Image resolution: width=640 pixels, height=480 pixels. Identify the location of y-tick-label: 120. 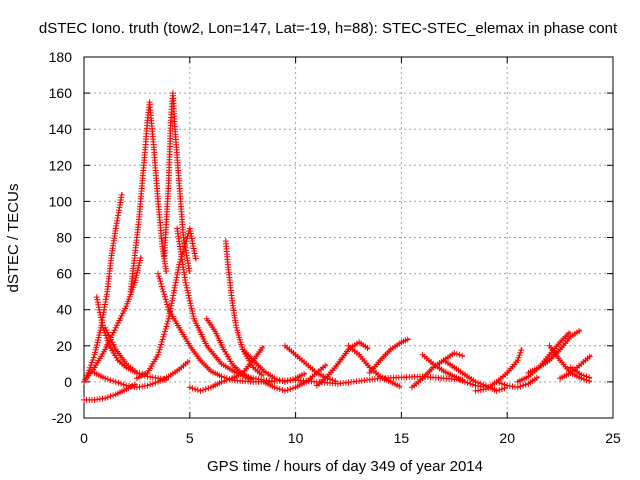
(61, 165).